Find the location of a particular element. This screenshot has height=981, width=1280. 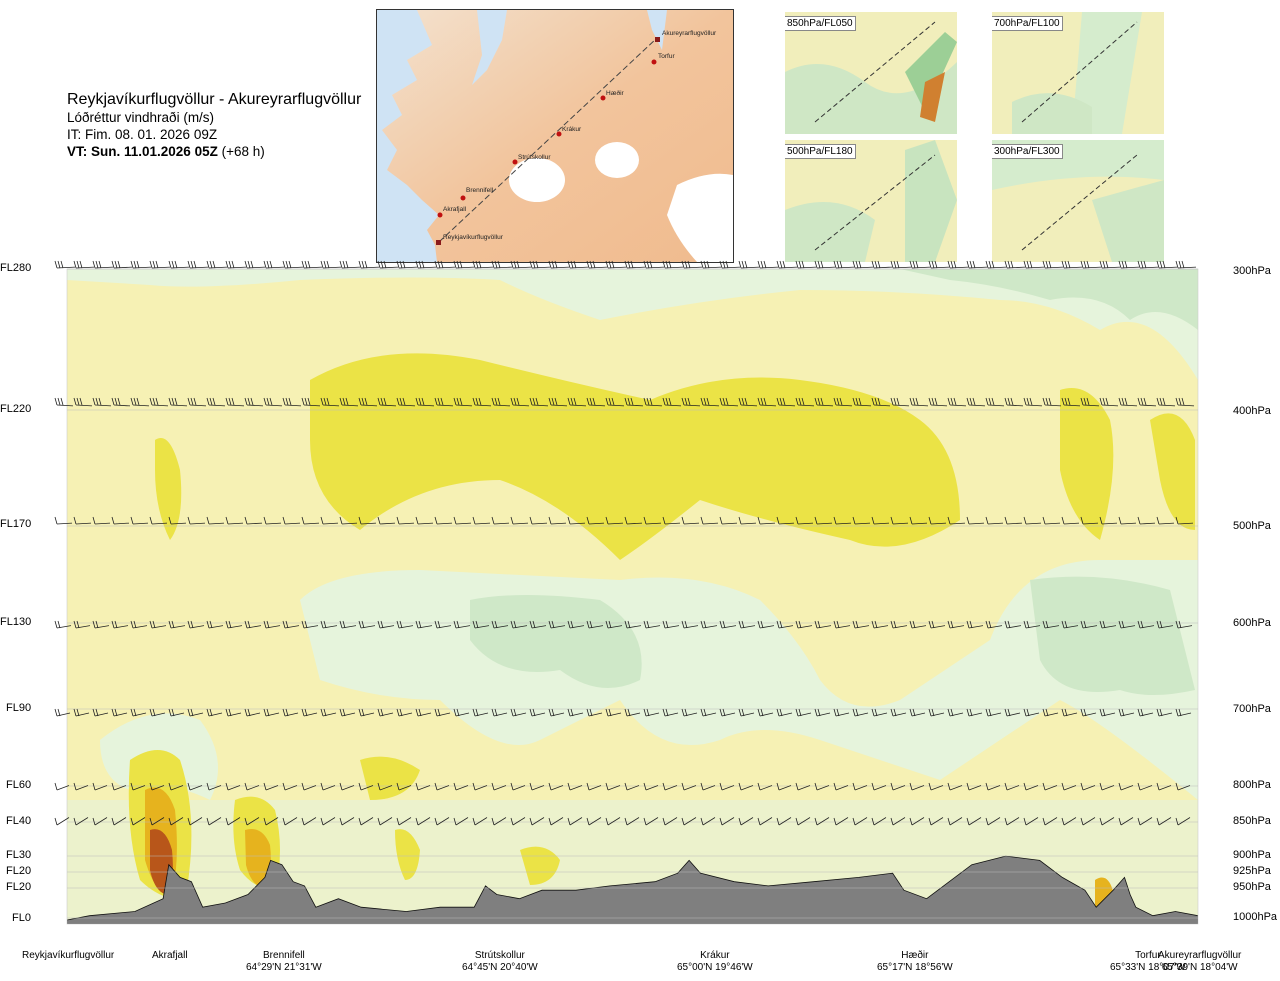

hpa-label-1000: 1000hPa is located at coordinates (1255, 917).